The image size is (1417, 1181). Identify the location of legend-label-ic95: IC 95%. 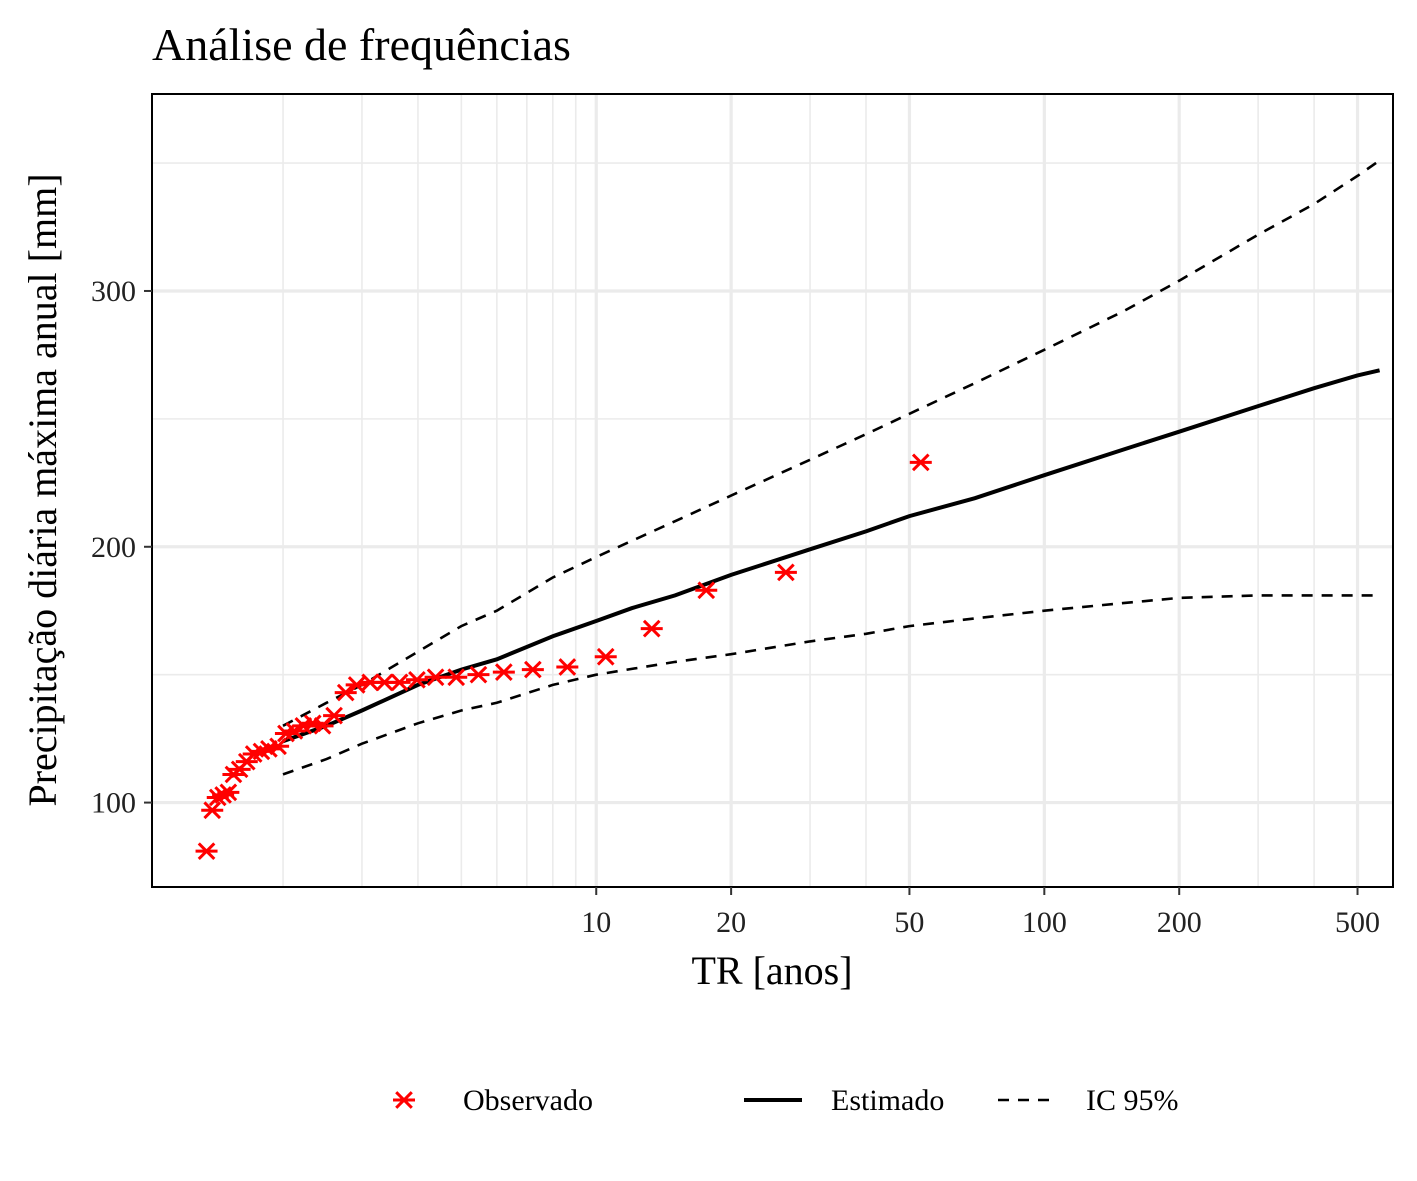
(1132, 1100).